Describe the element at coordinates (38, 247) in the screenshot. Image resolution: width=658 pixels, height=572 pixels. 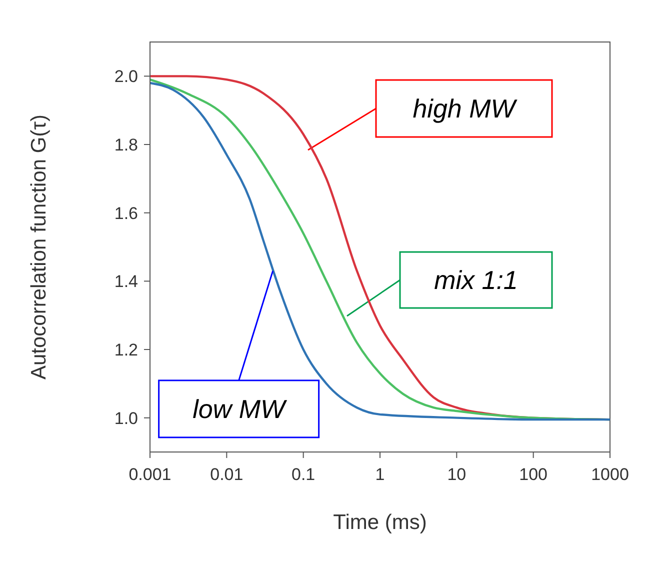
I see `y-axis-title: Autocorrelation function G(τ)` at that location.